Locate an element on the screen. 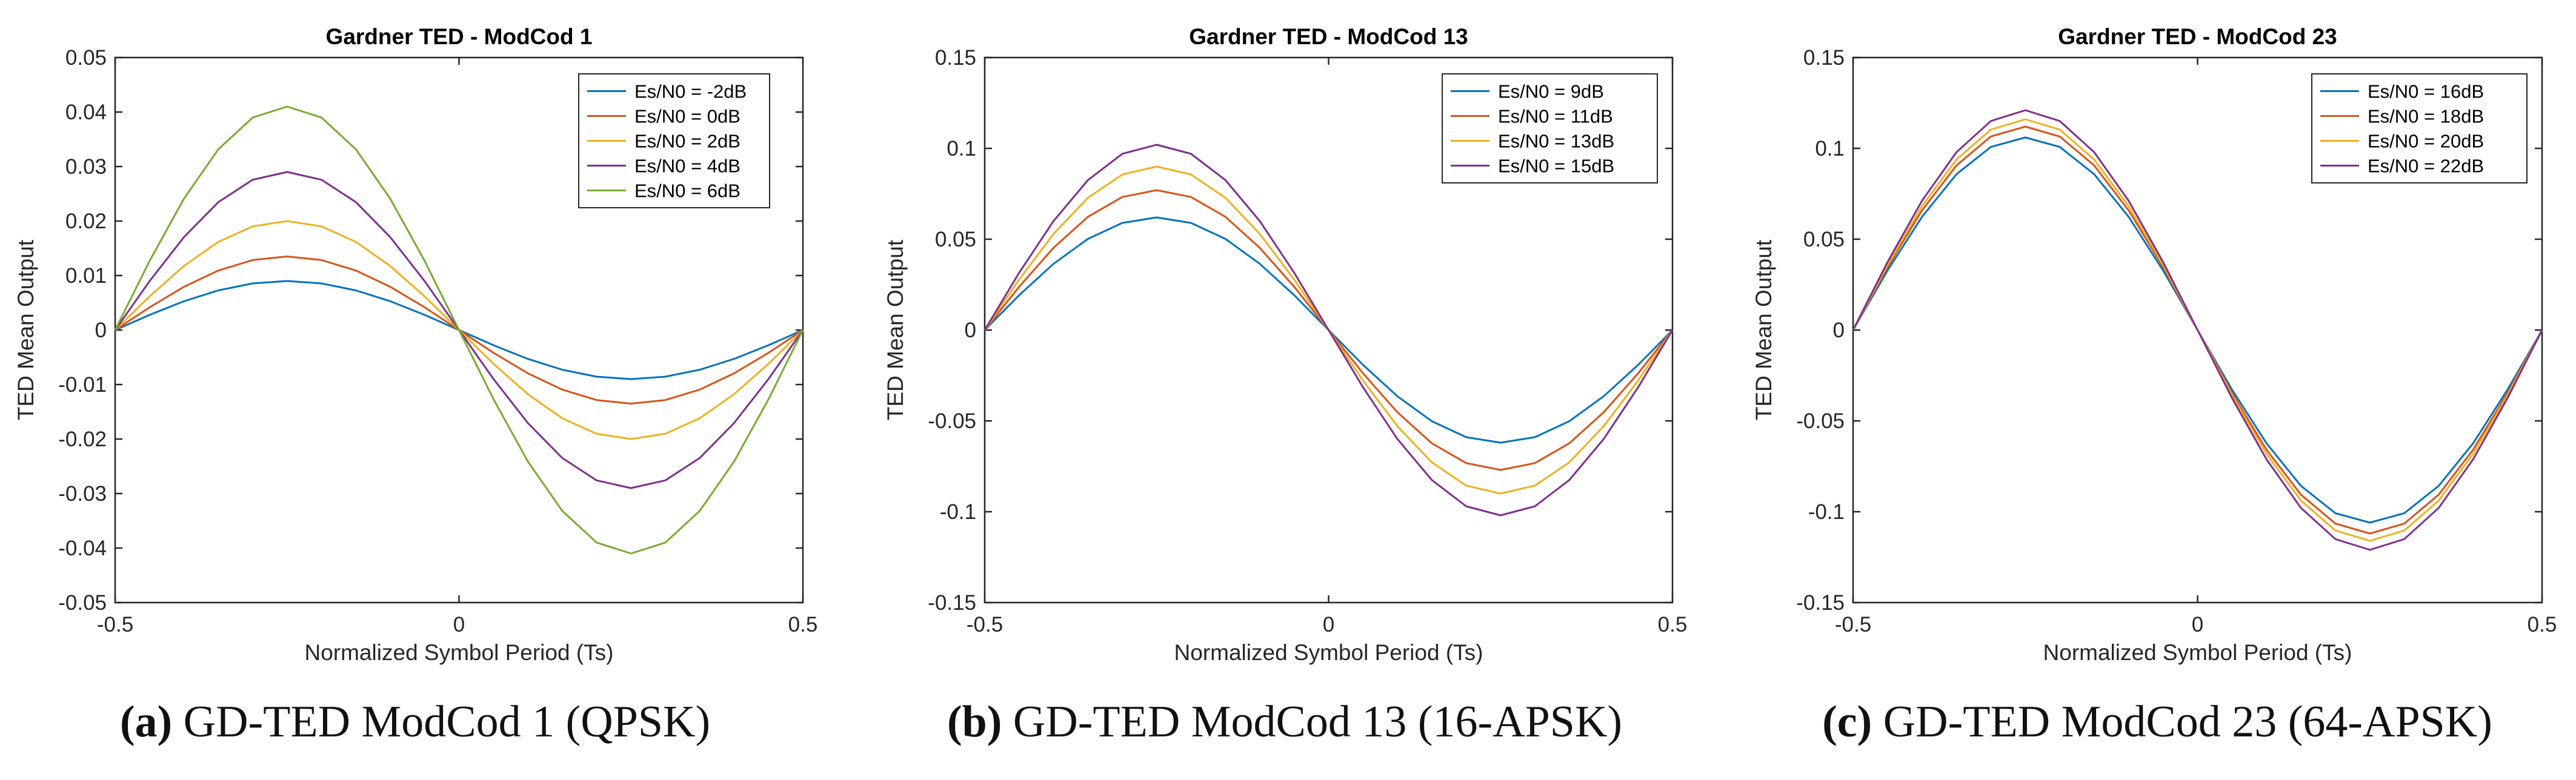  legend-entry: Es/N0 = 11dB is located at coordinates (1555, 116).